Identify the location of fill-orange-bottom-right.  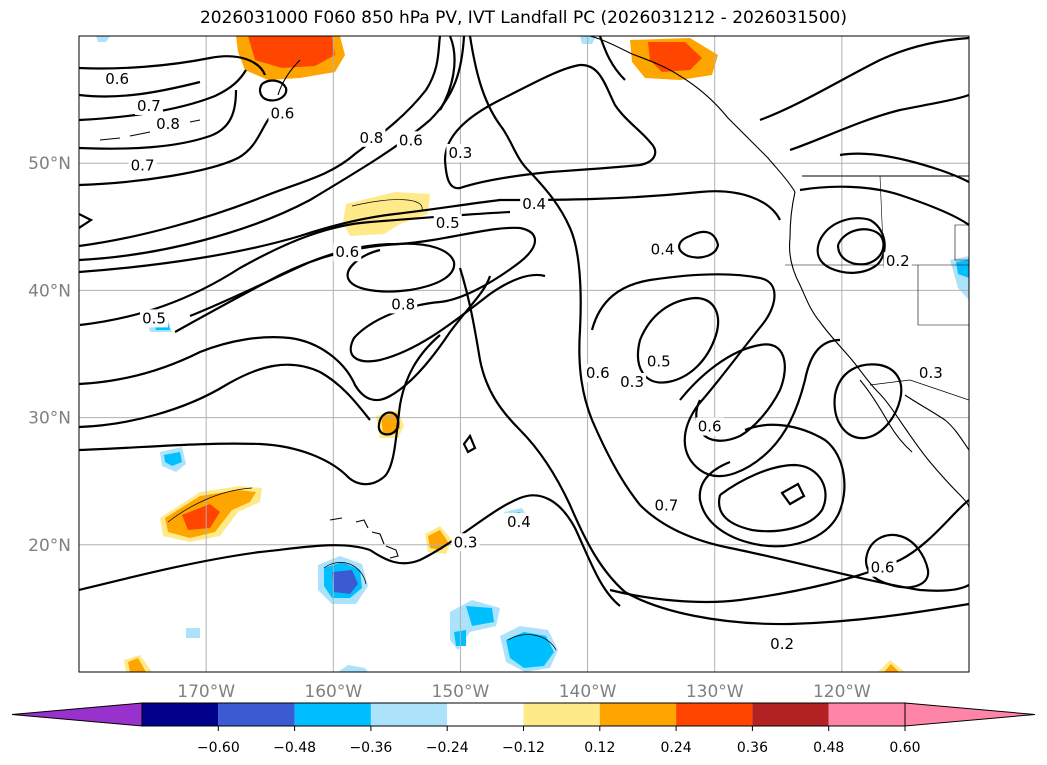
(891, 668).